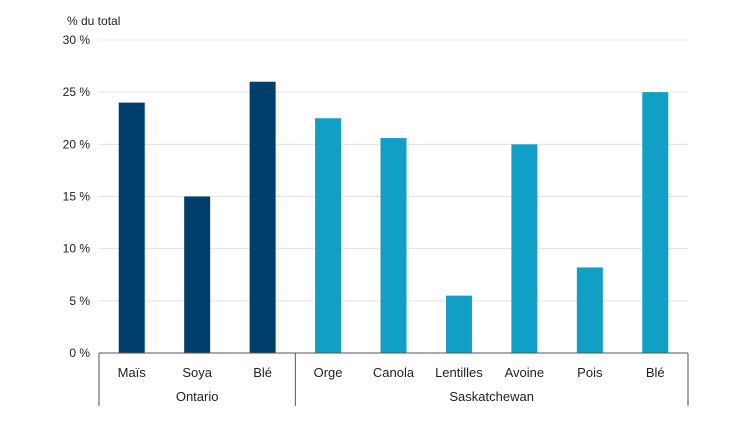  What do you see at coordinates (77, 144) in the screenshot?
I see `y-tick-label: 20 %` at bounding box center [77, 144].